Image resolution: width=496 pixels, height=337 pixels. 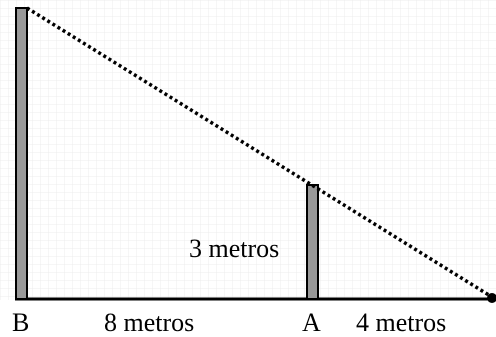 What do you see at coordinates (311, 322) in the screenshot?
I see `point-a-label: A` at bounding box center [311, 322].